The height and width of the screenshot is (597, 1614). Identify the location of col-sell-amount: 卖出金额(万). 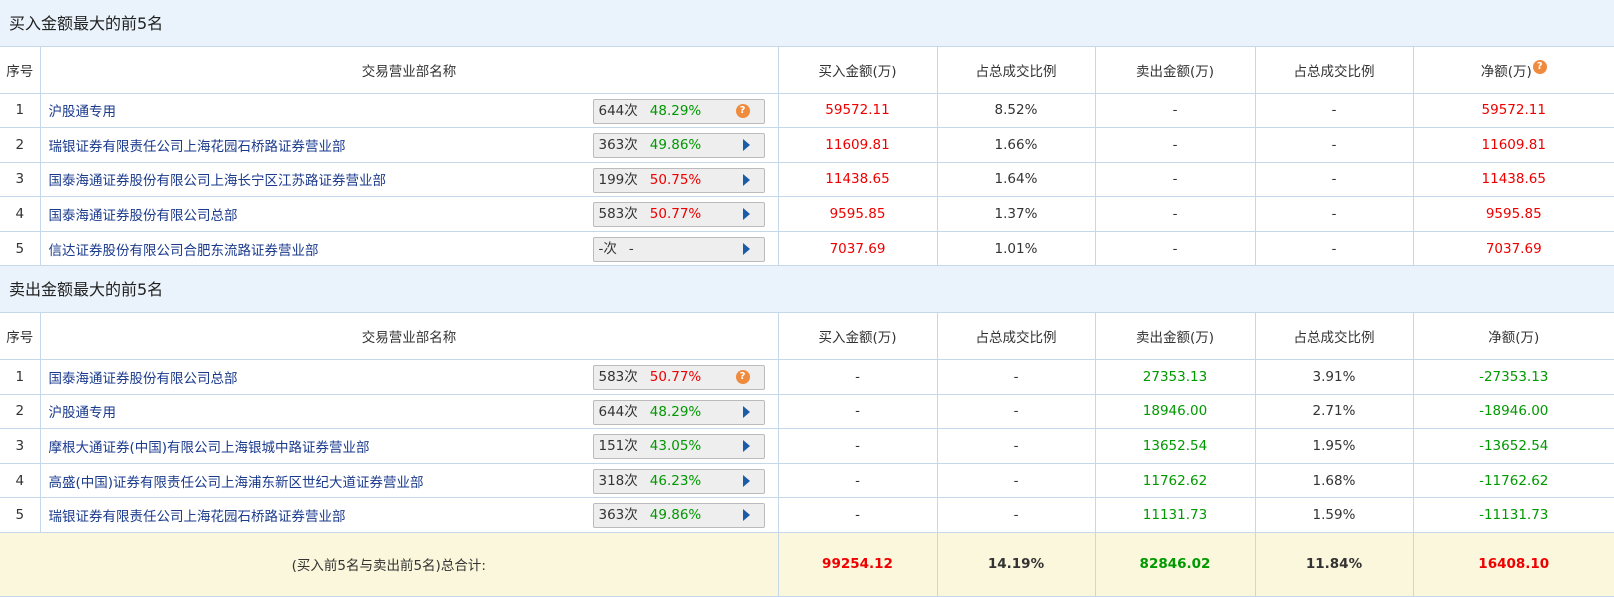
(1174, 70).